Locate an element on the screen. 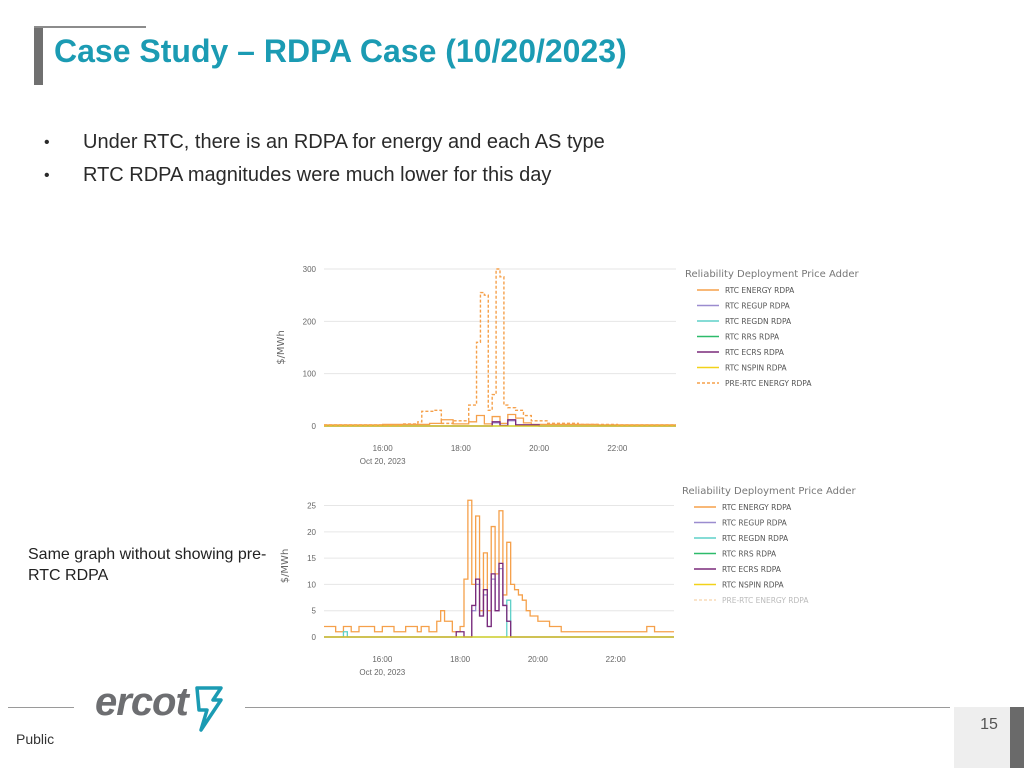 The height and width of the screenshot is (768, 1024). title-accent-line is located at coordinates (90, 27).